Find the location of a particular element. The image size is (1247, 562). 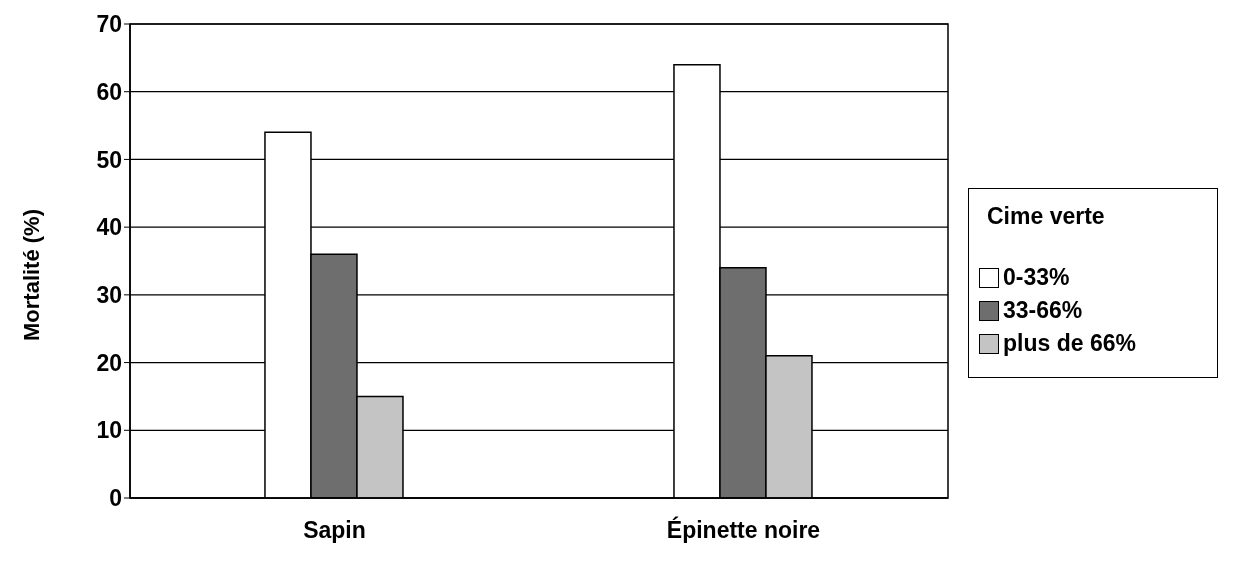

legend-label: 33-66% is located at coordinates (1043, 310).